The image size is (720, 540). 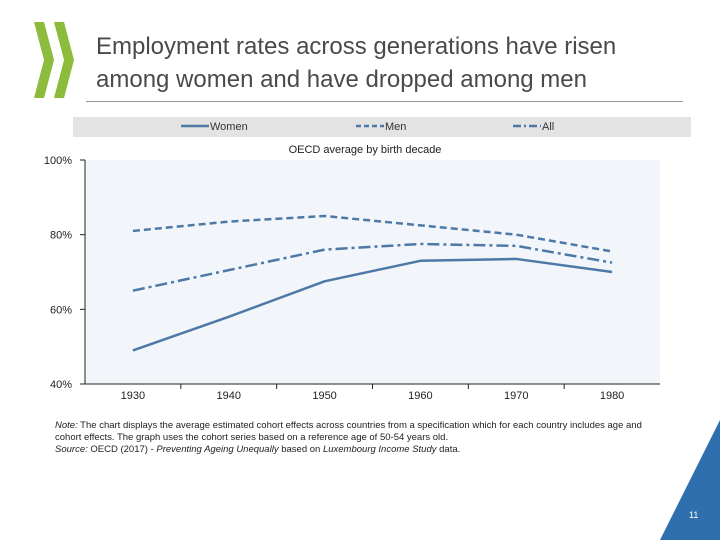 I want to click on note-label: Note:, so click(x=66, y=425).